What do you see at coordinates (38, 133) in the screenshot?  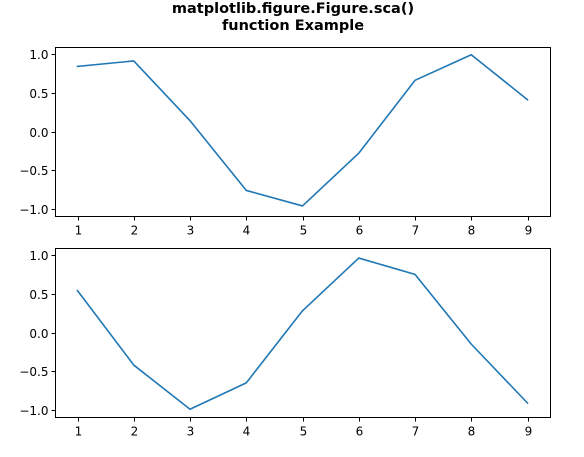 I see `subplot-1-ytick-label: 0.0` at bounding box center [38, 133].